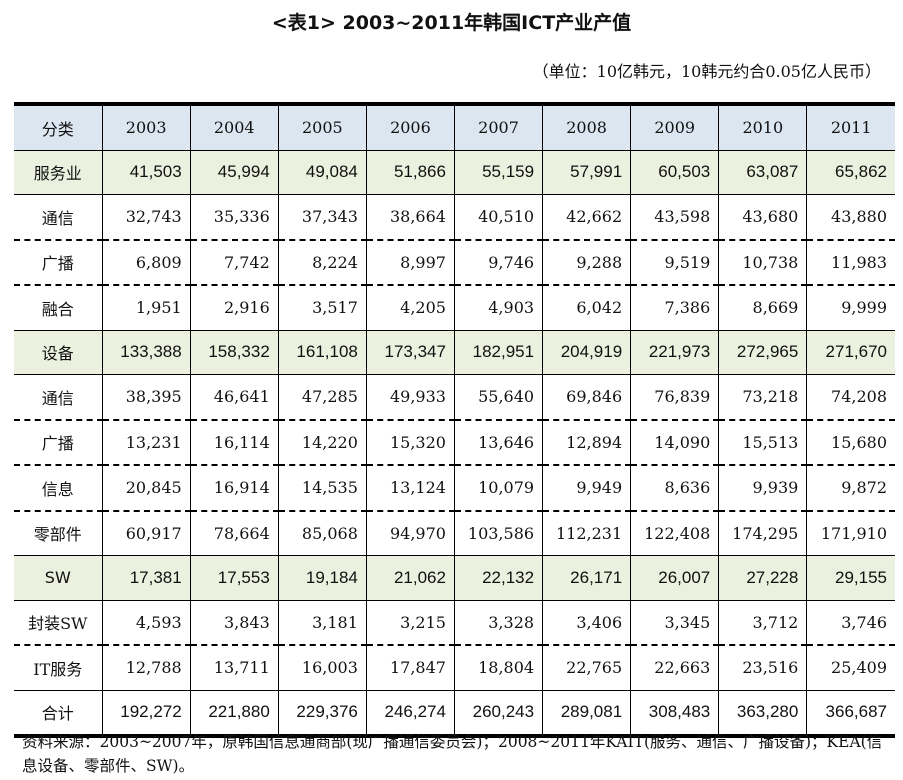  What do you see at coordinates (234, 533) in the screenshot?
I see `value-cell: 78,664` at bounding box center [234, 533].